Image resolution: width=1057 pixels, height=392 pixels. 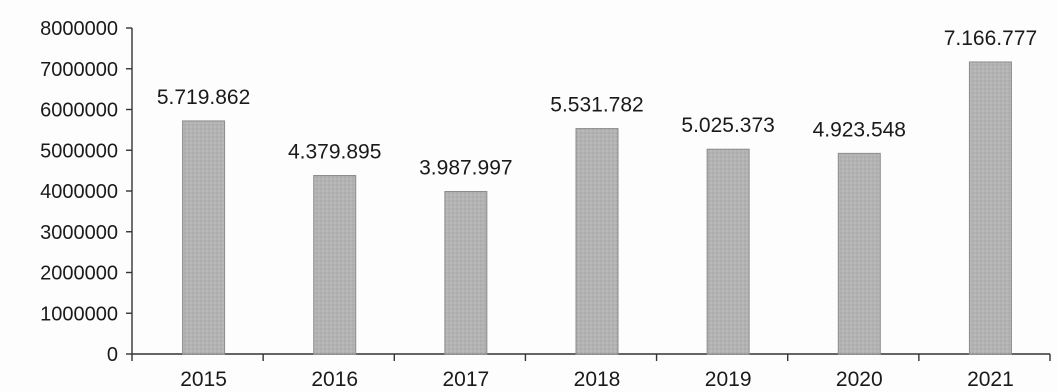 What do you see at coordinates (596, 105) in the screenshot?
I see `data-label: 5.531.782` at bounding box center [596, 105].